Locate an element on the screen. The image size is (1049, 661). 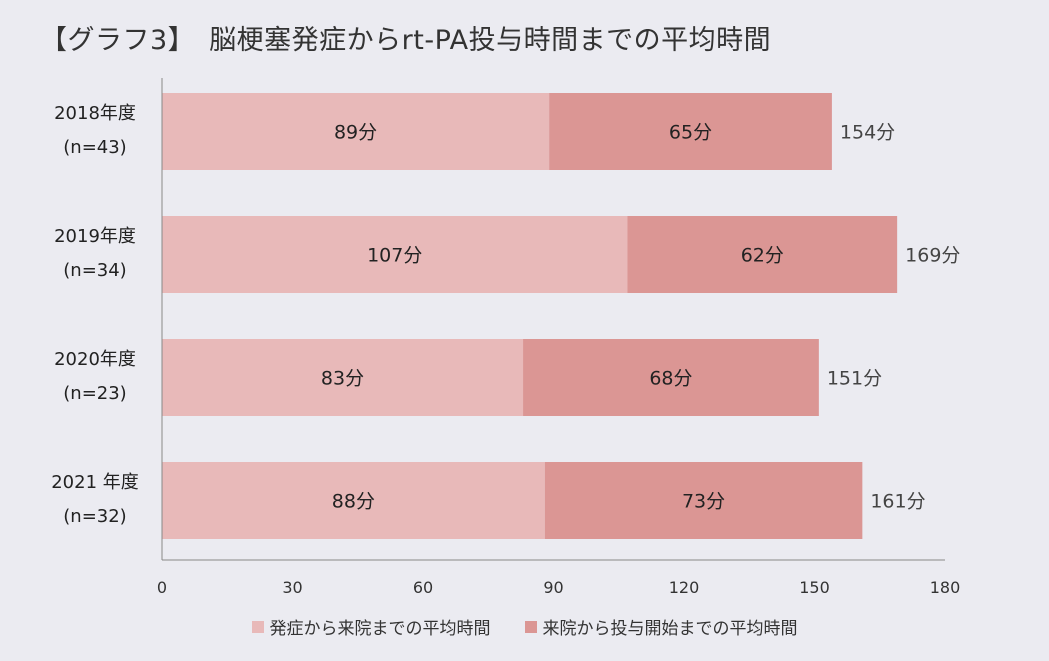
legend-item-onset-to-arrival: 発症から来院までの平均時間 is located at coordinates (371, 626).